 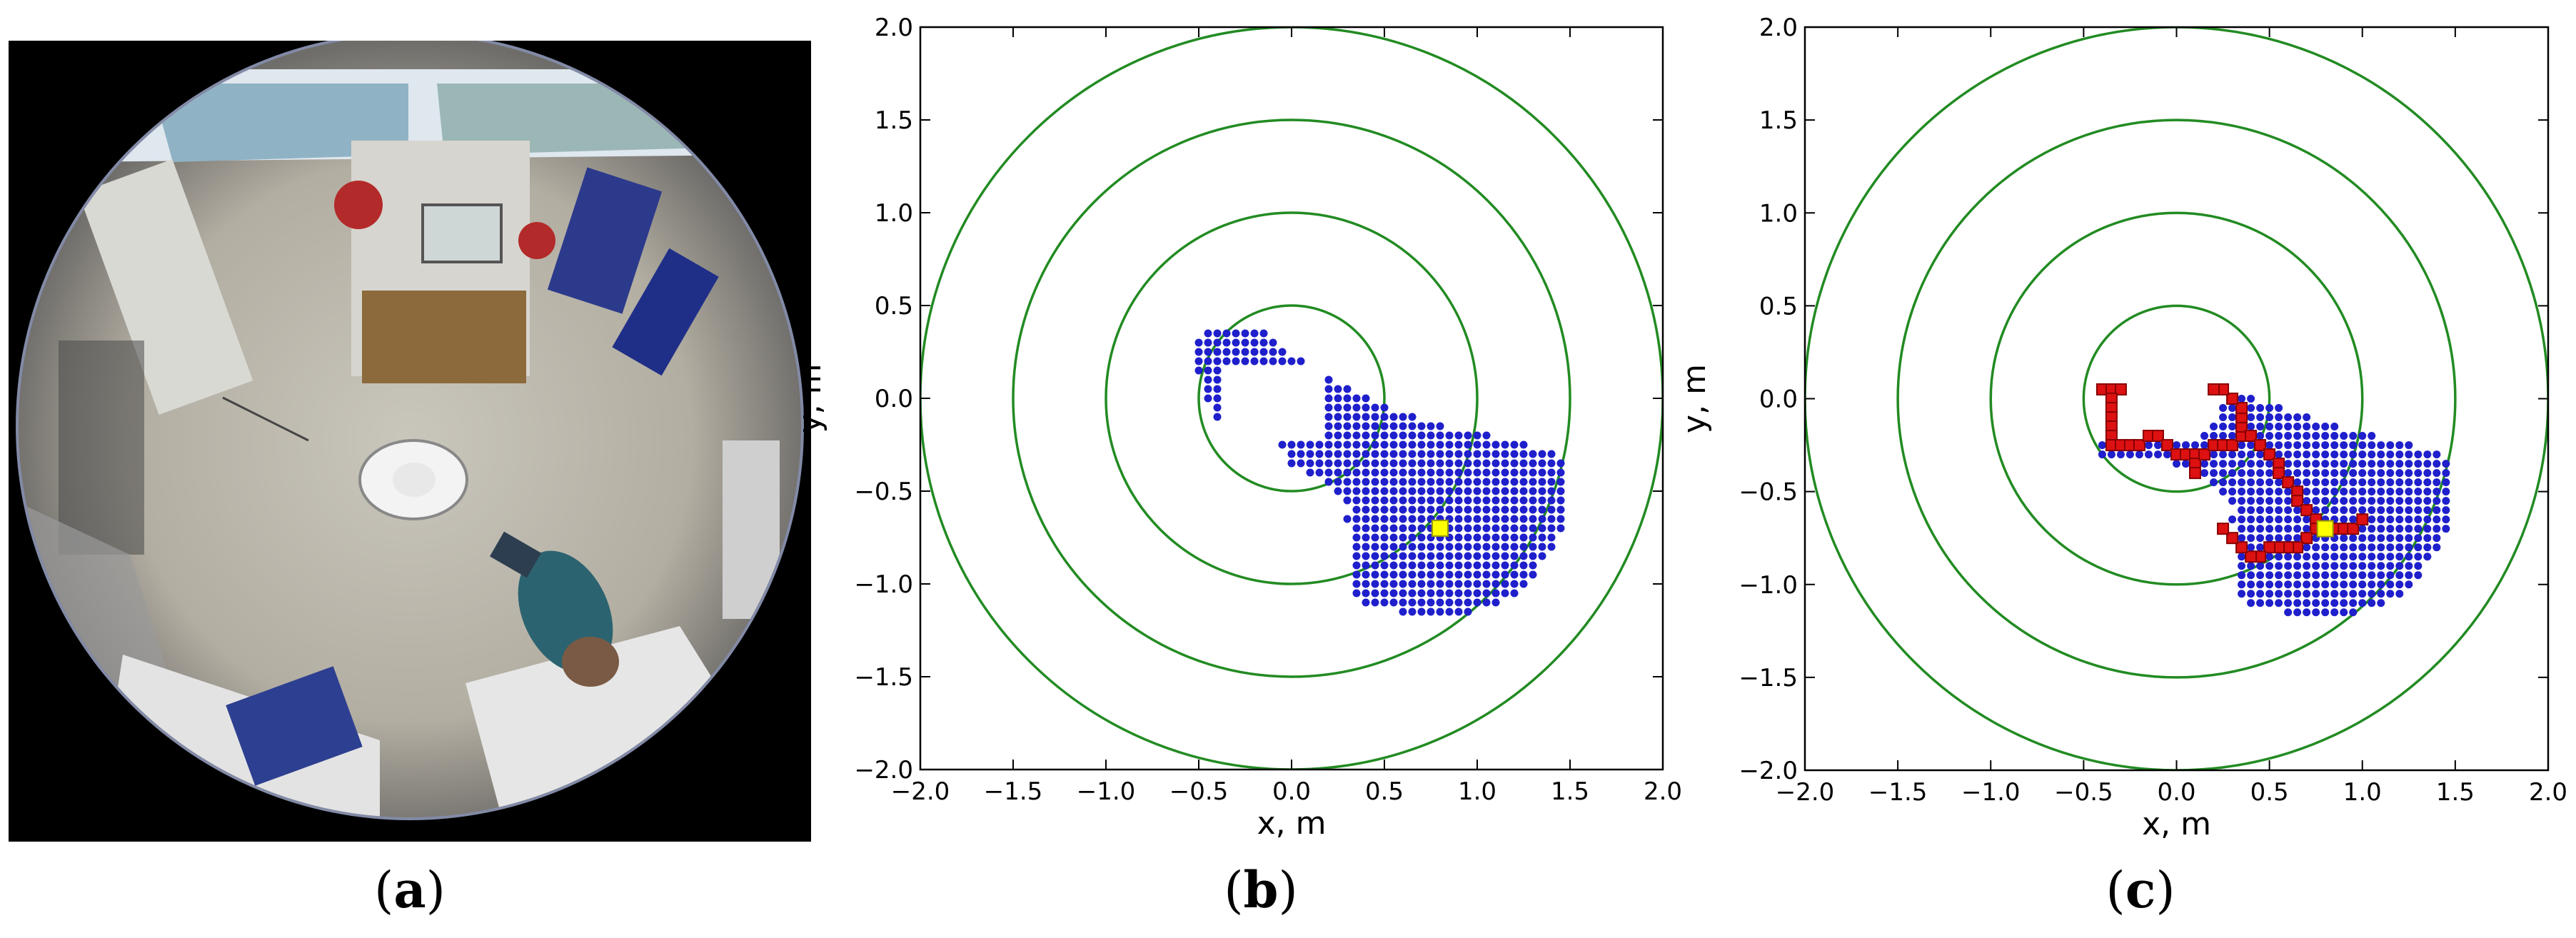 I want to click on x-tick-label: 1.5, so click(x=2455, y=792).